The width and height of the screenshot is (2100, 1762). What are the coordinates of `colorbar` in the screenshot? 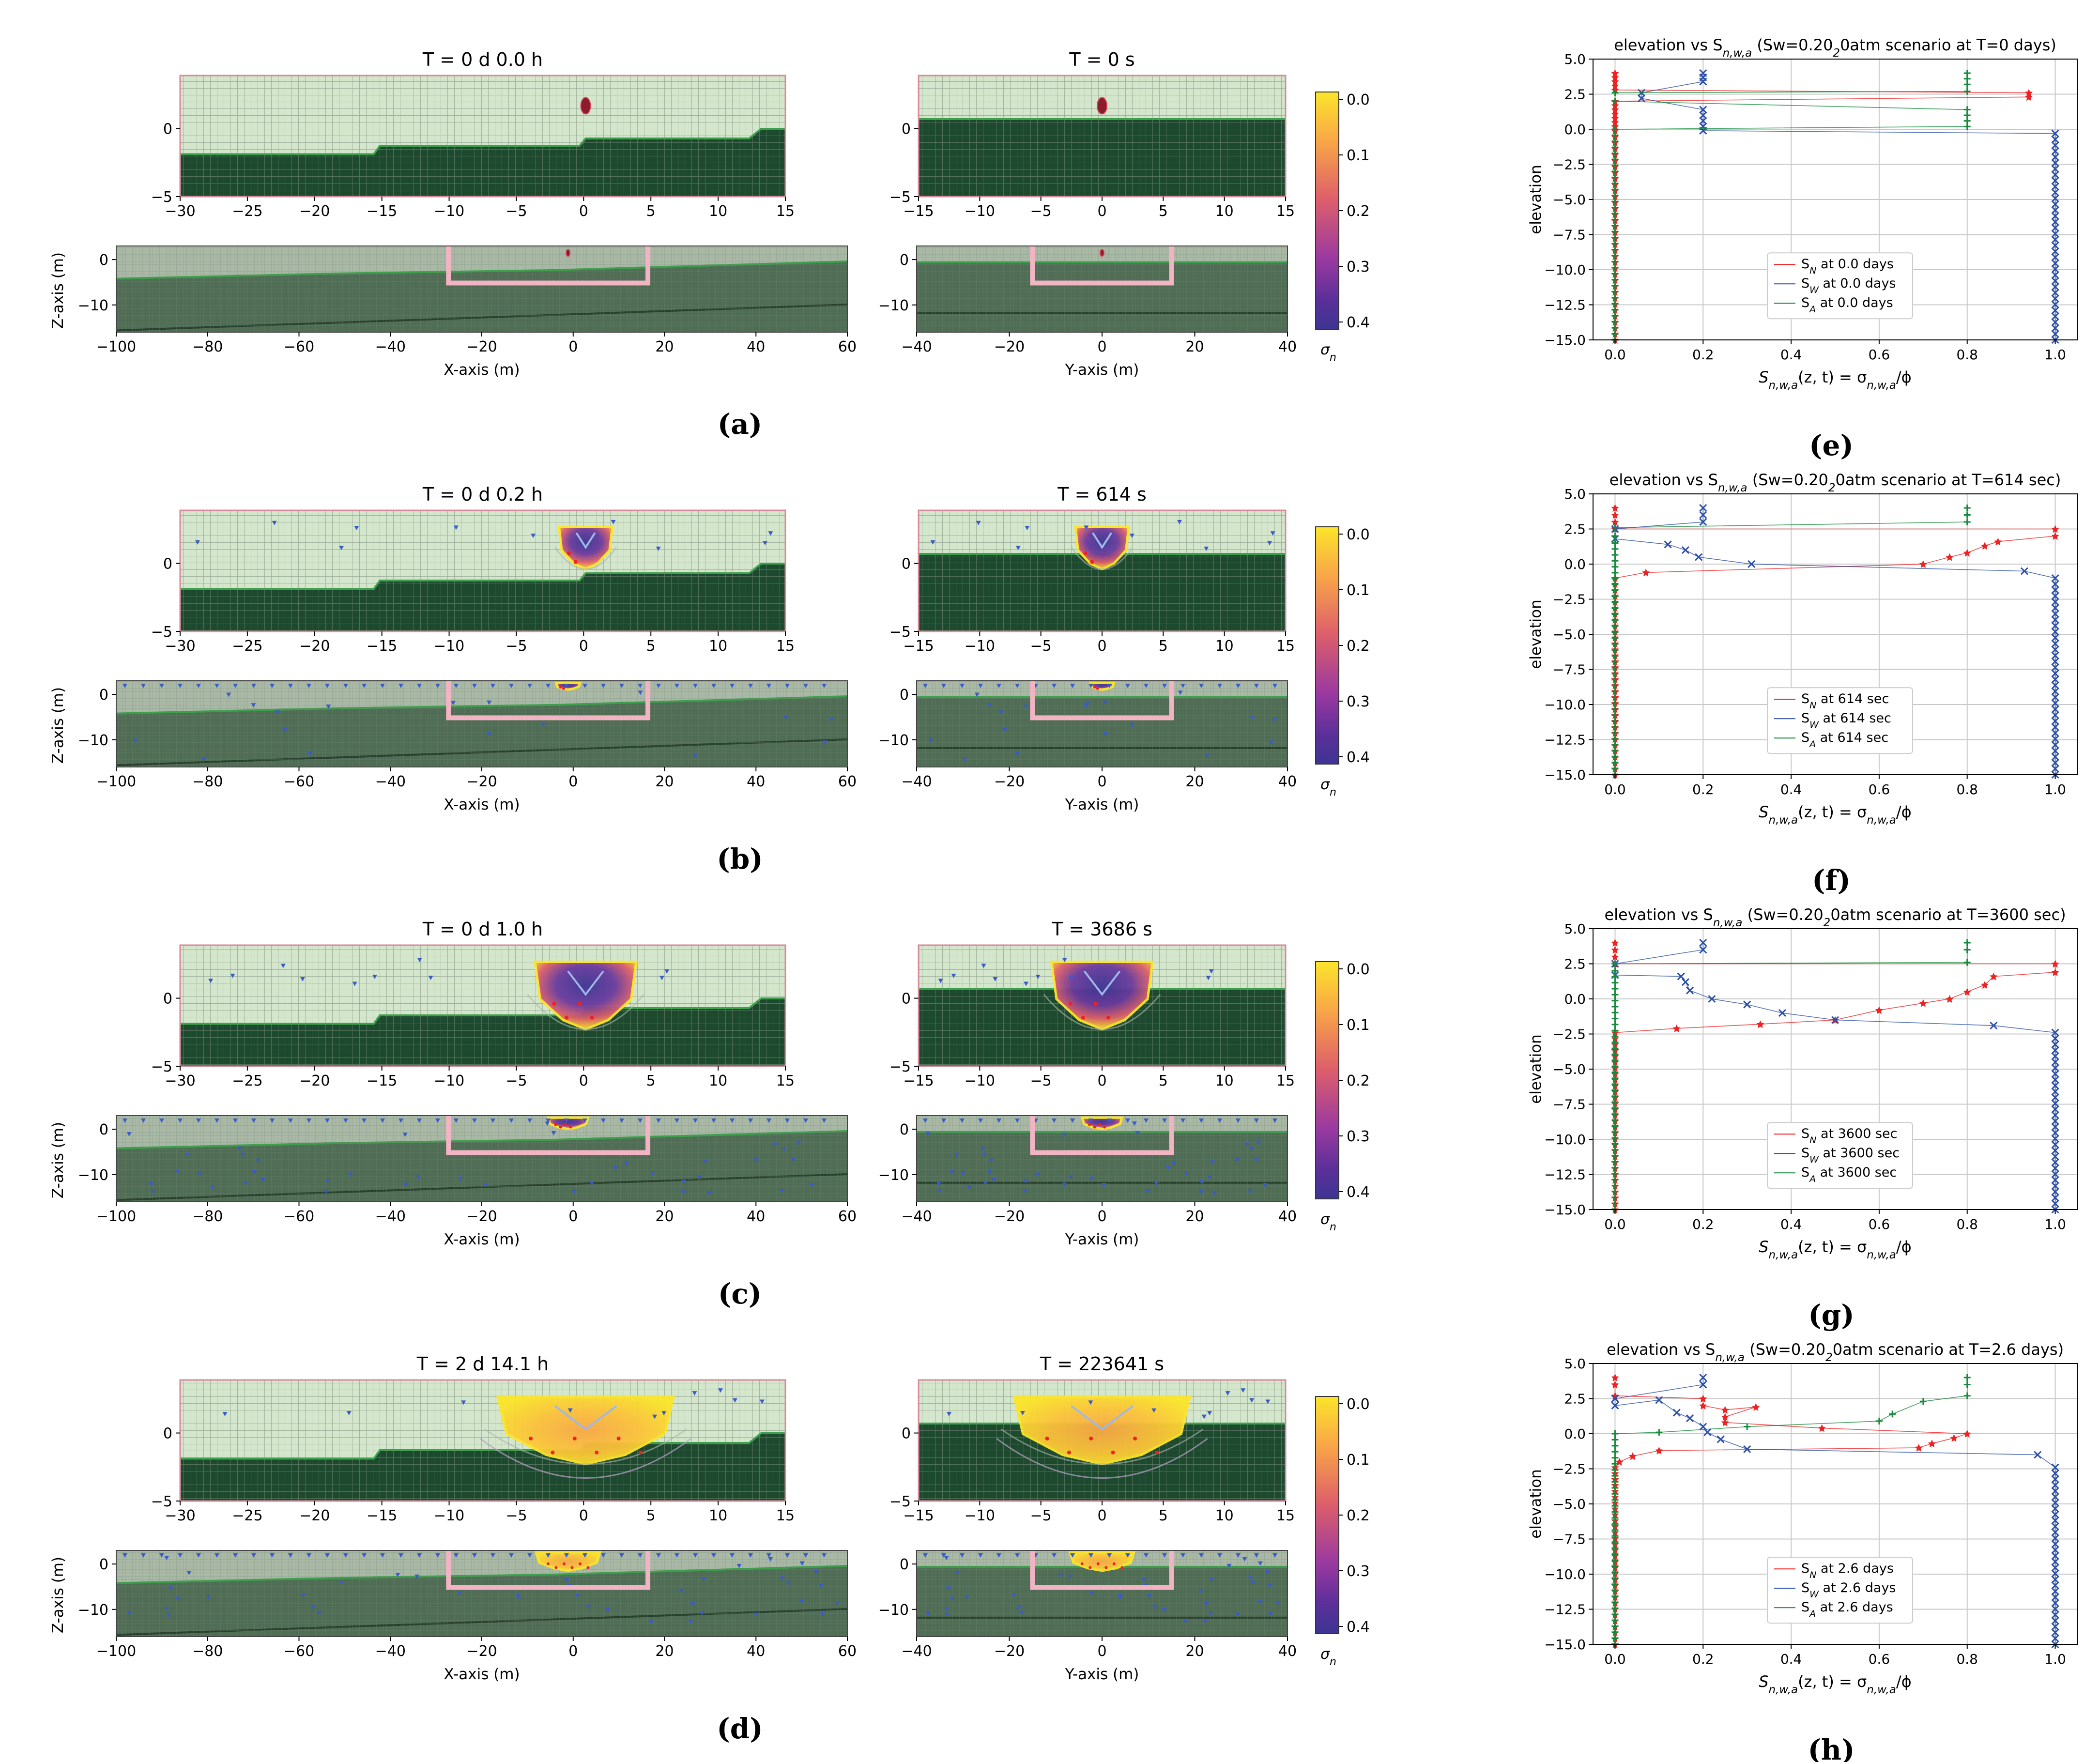 It's located at (1327, 1515).